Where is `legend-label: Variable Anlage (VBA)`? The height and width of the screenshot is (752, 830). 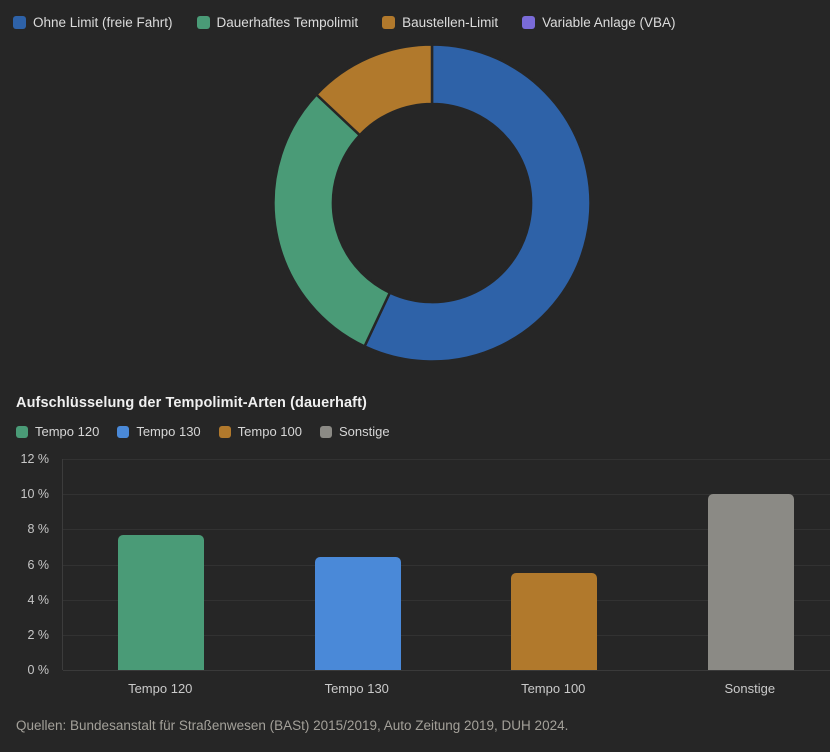
legend-label: Variable Anlage (VBA) is located at coordinates (609, 22).